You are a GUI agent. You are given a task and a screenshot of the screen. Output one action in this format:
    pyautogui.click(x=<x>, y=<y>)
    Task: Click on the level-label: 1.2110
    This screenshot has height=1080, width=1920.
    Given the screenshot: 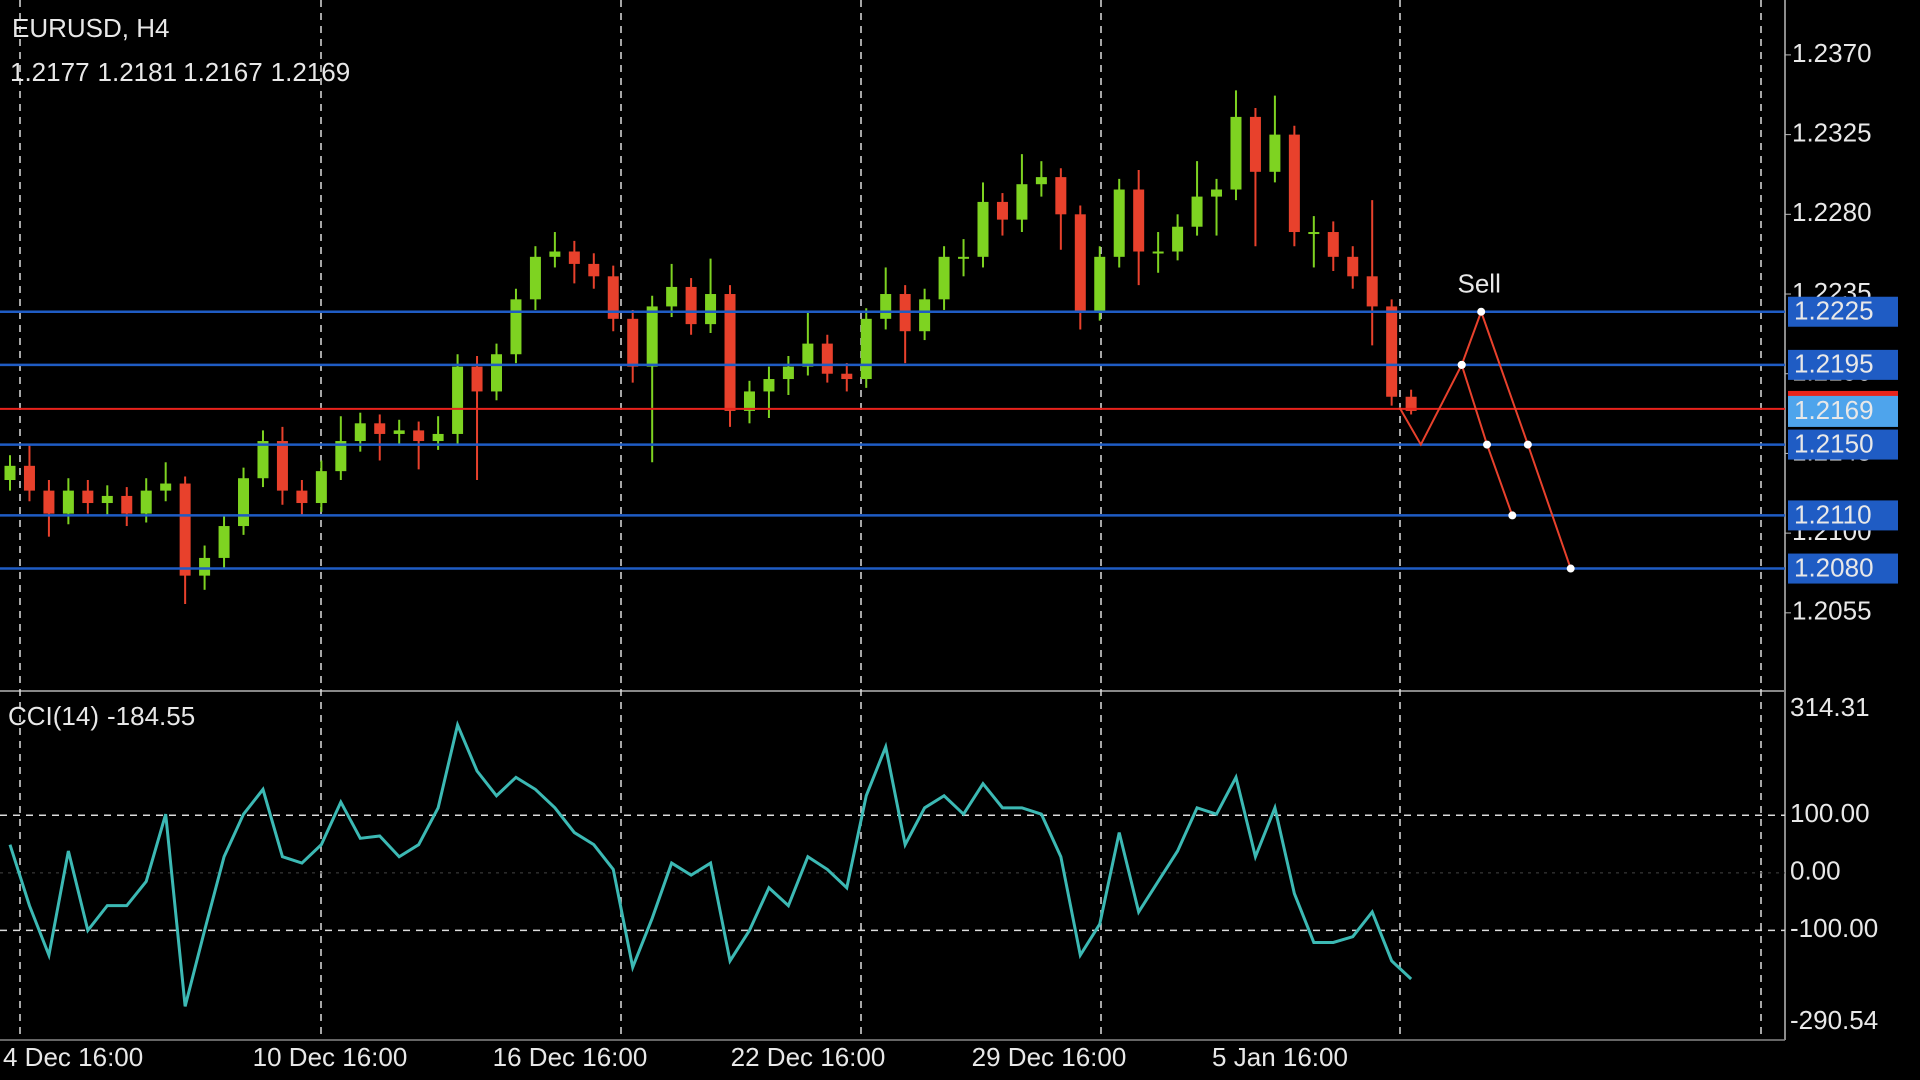 What is the action you would take?
    pyautogui.click(x=1833, y=514)
    